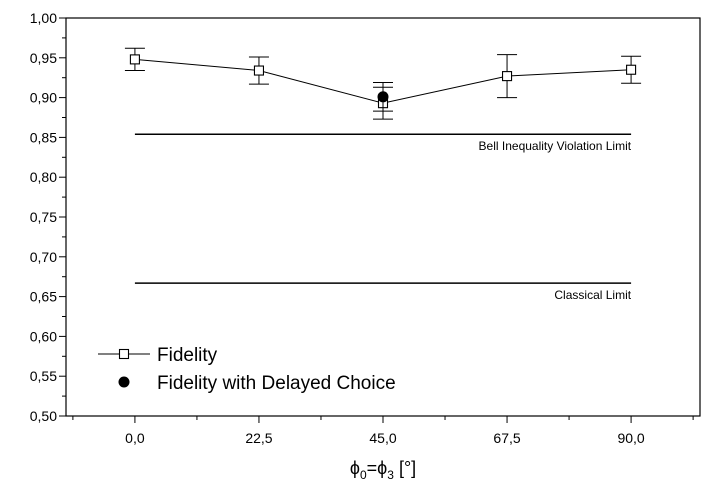  Describe the element at coordinates (43, 257) in the screenshot. I see `y-tick-label: 0,70` at that location.